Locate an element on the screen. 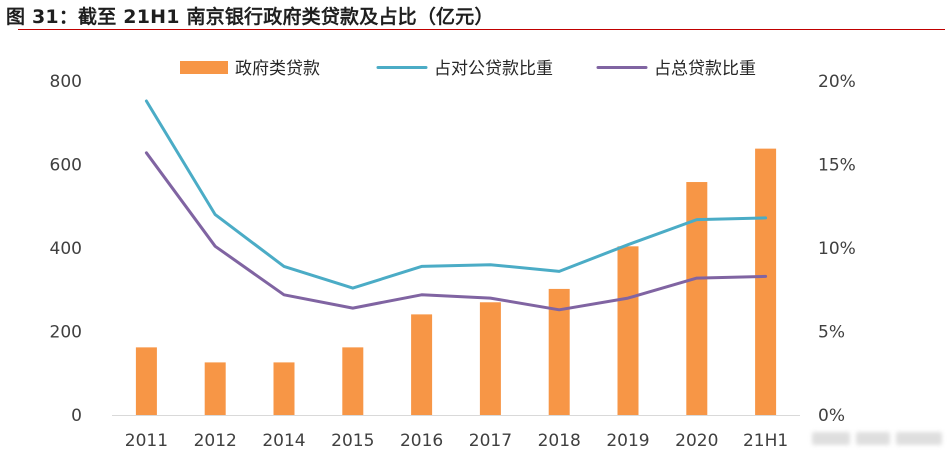 This screenshot has width=951, height=460. y-right-tick-label: 20% is located at coordinates (837, 82).